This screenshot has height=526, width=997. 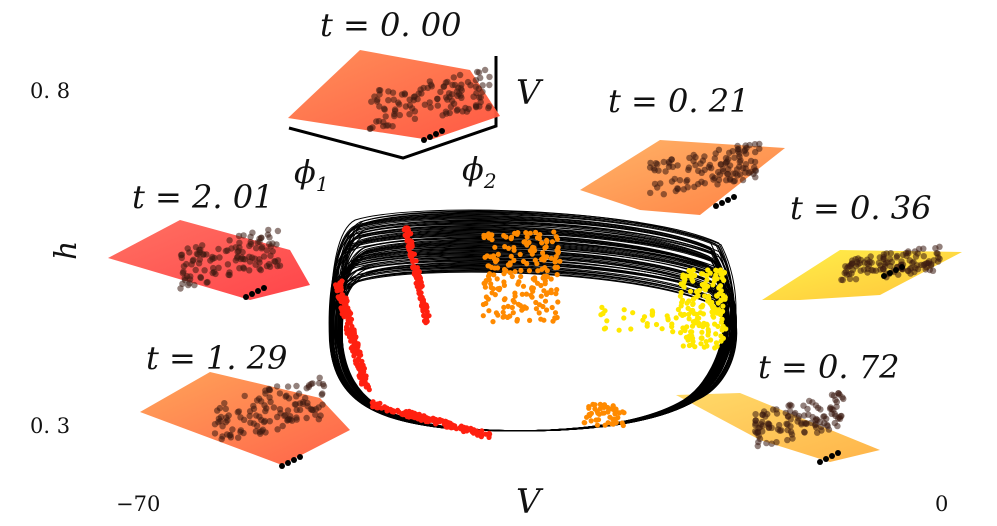 I want to click on yellow-points-right, so click(x=703, y=309).